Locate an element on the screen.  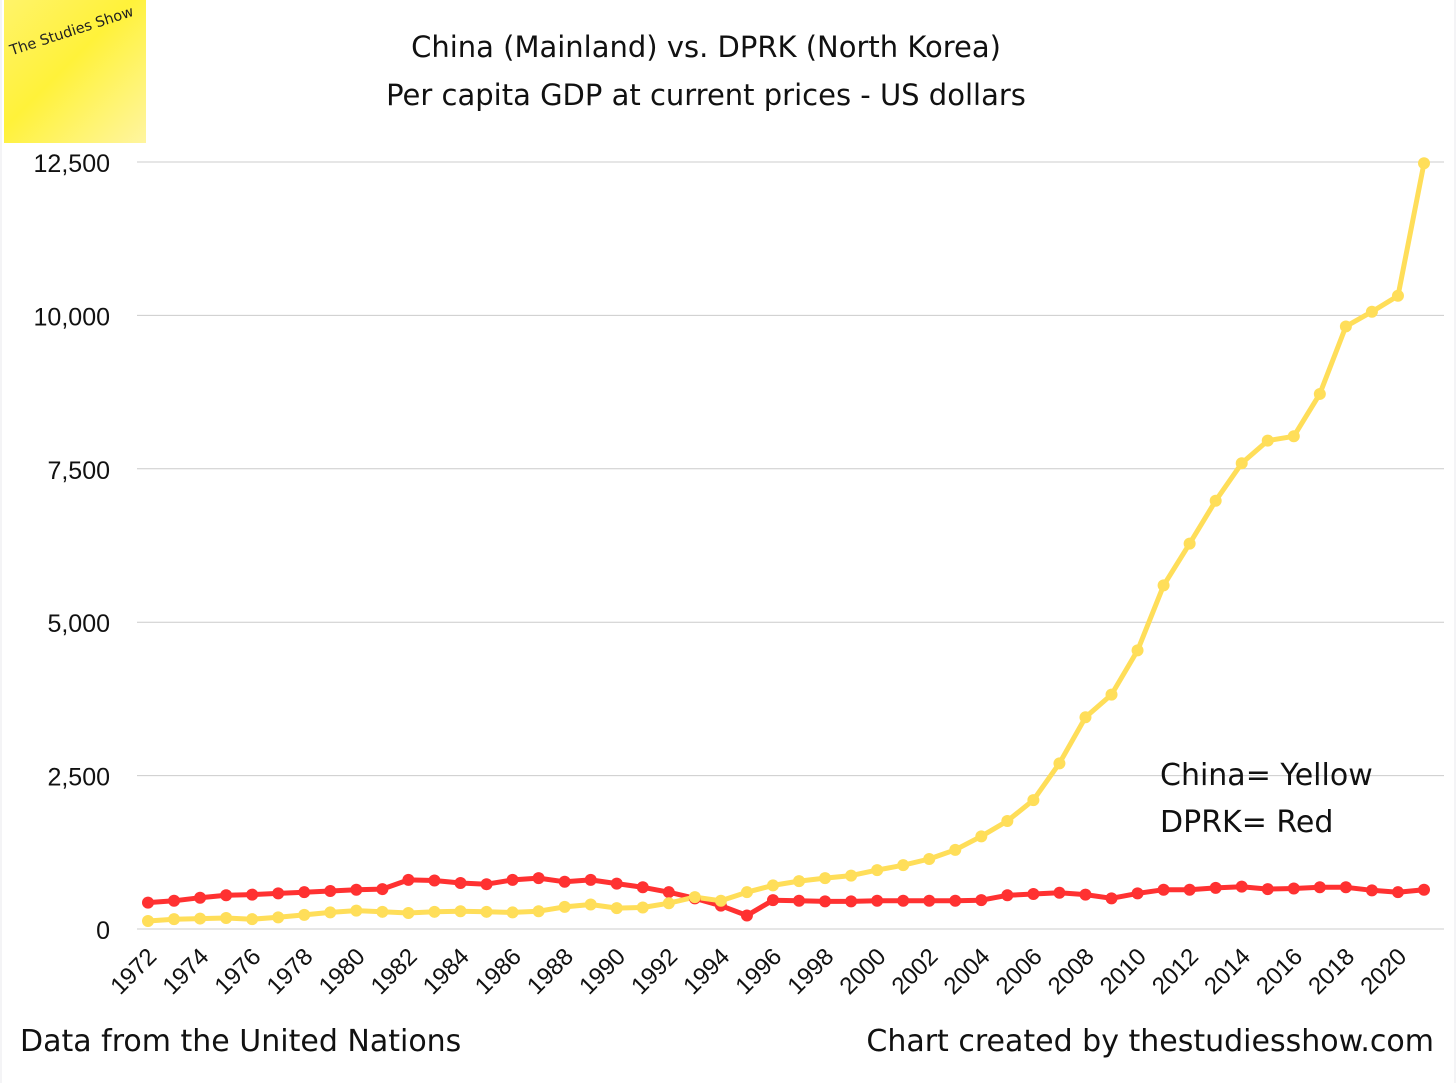
x-tick-label: 2014 is located at coordinates (1227, 971).